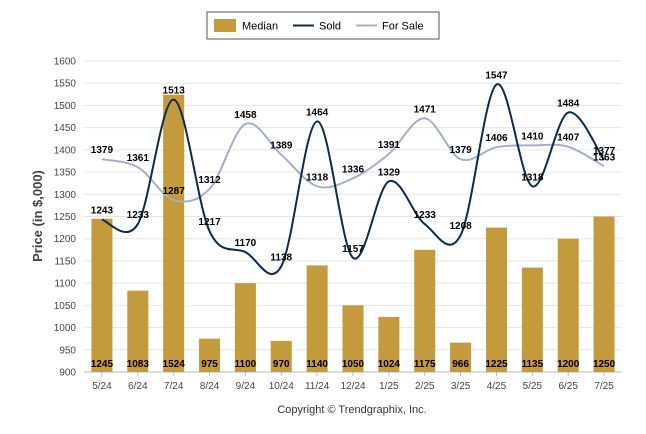 This screenshot has width=646, height=434. What do you see at coordinates (138, 364) in the screenshot?
I see `median-label: 1083` at bounding box center [138, 364].